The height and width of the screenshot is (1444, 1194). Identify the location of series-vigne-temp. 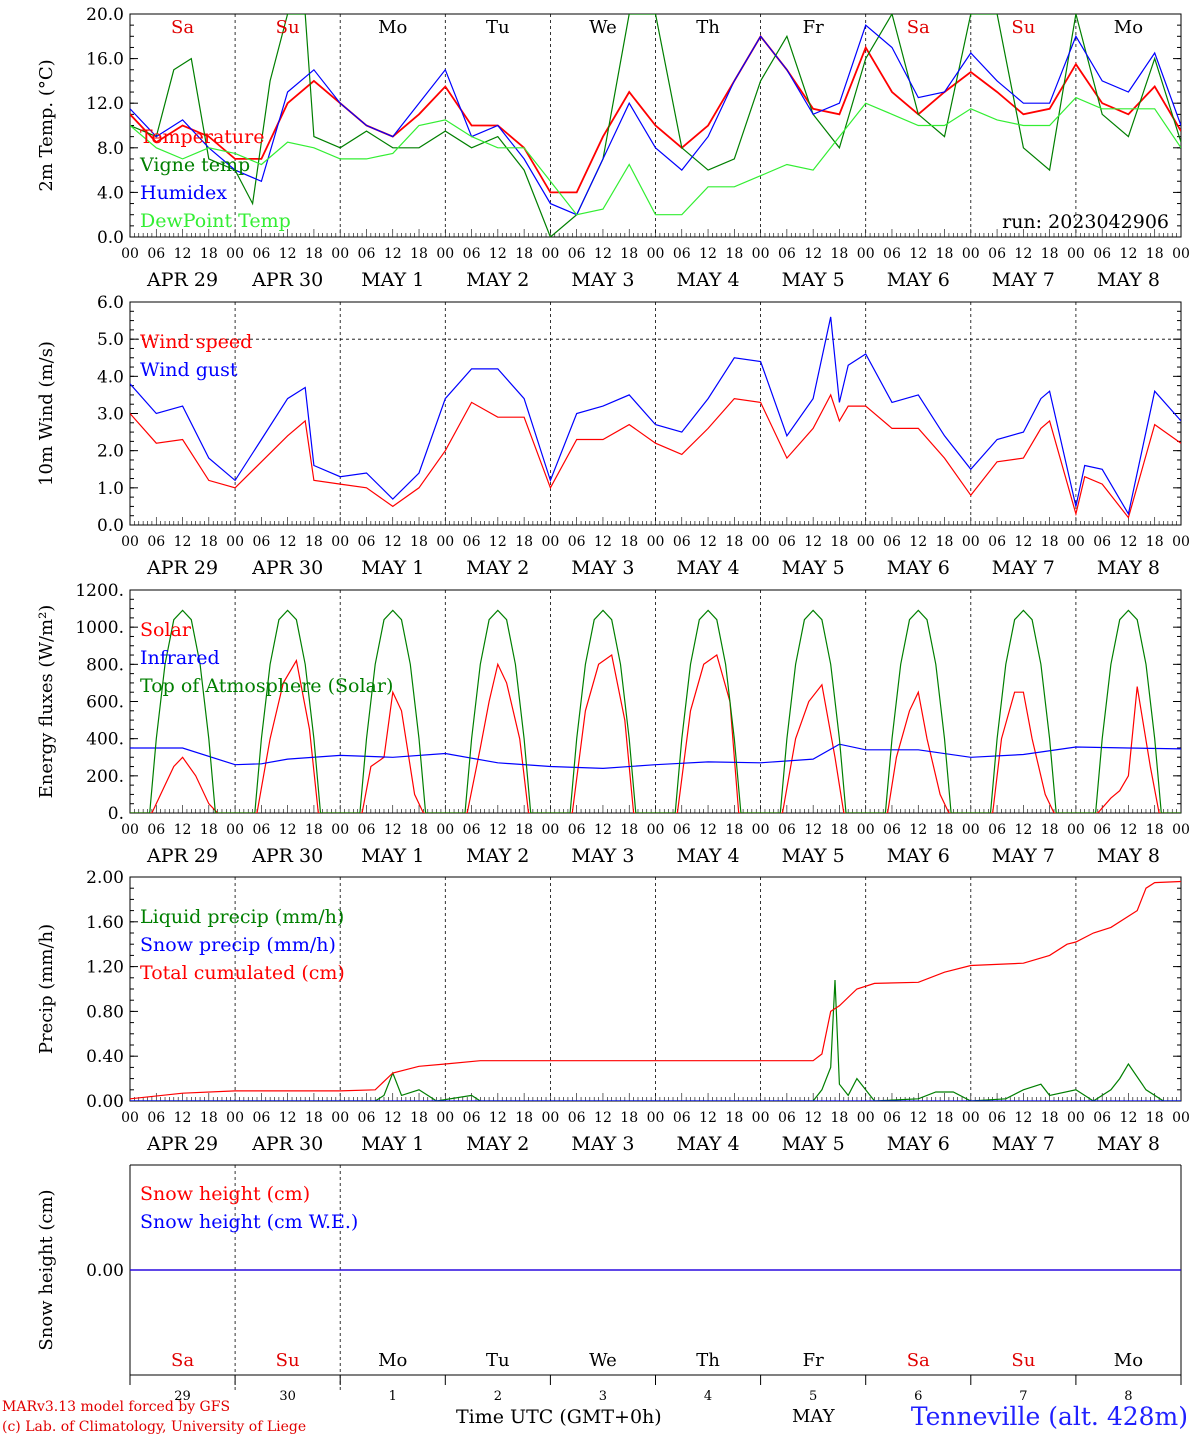
(655, 125).